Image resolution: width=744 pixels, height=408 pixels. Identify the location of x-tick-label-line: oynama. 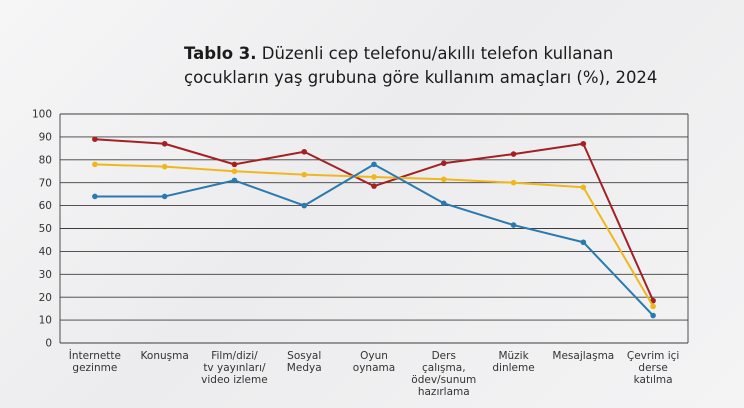
(374, 368).